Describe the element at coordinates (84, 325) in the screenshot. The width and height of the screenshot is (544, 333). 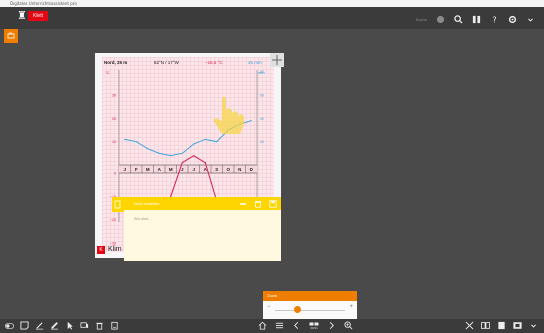
I see `screen-capture-icon` at that location.